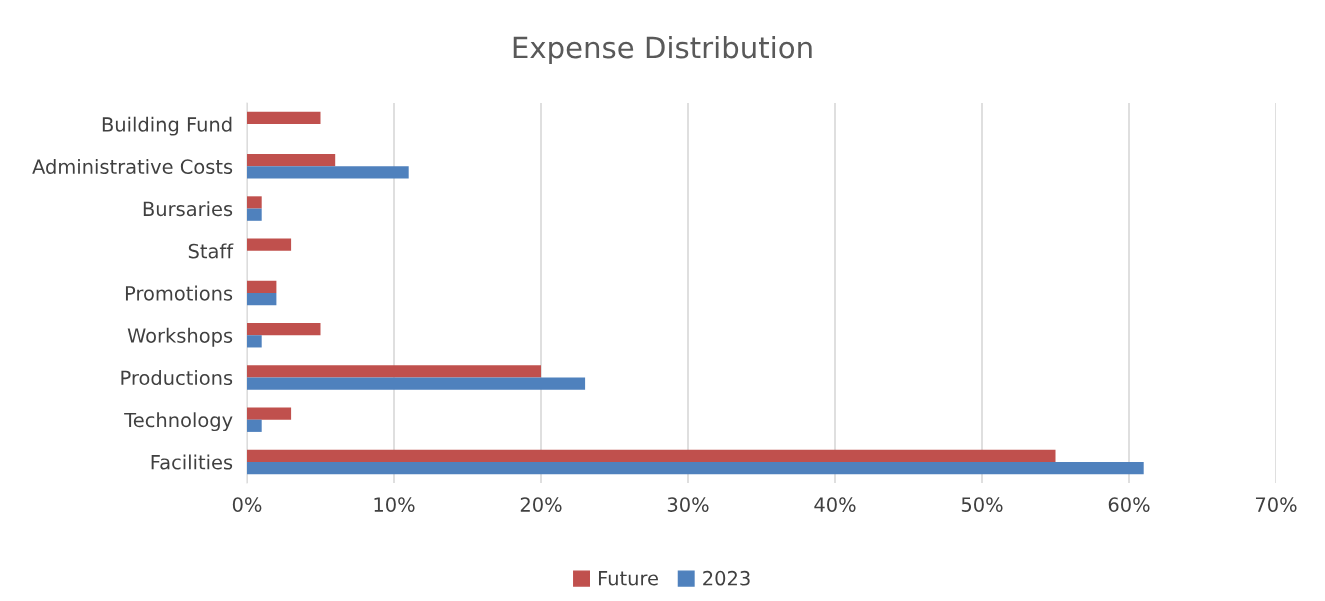  Describe the element at coordinates (167, 126) in the screenshot. I see `y-tick-label: Building Fund` at that location.